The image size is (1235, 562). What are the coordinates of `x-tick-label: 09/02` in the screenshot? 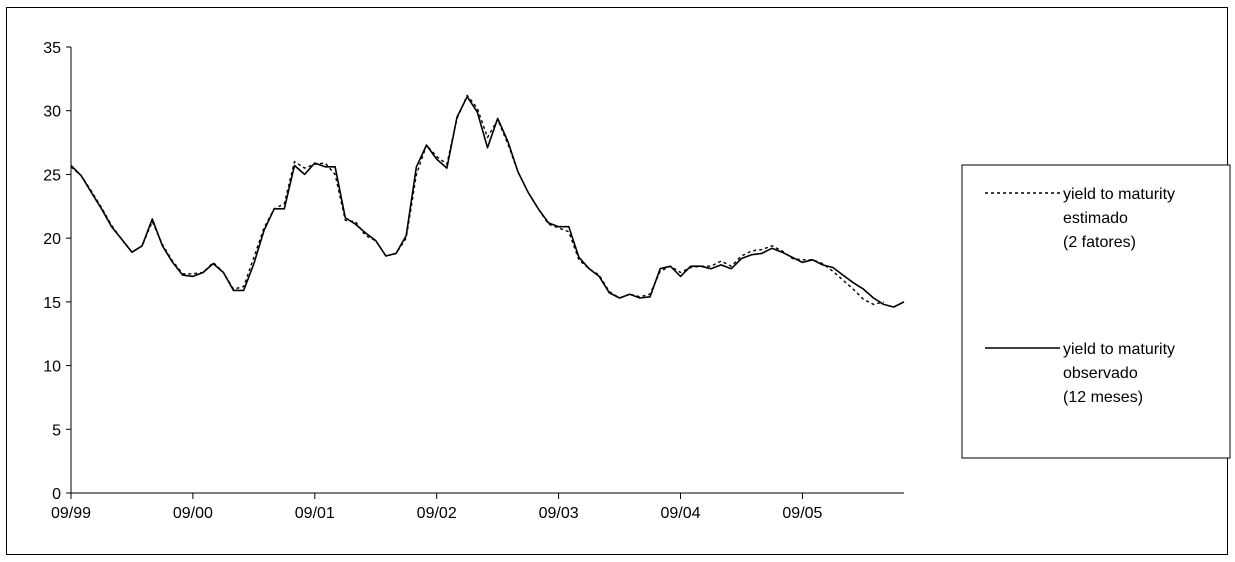 It's located at (437, 513).